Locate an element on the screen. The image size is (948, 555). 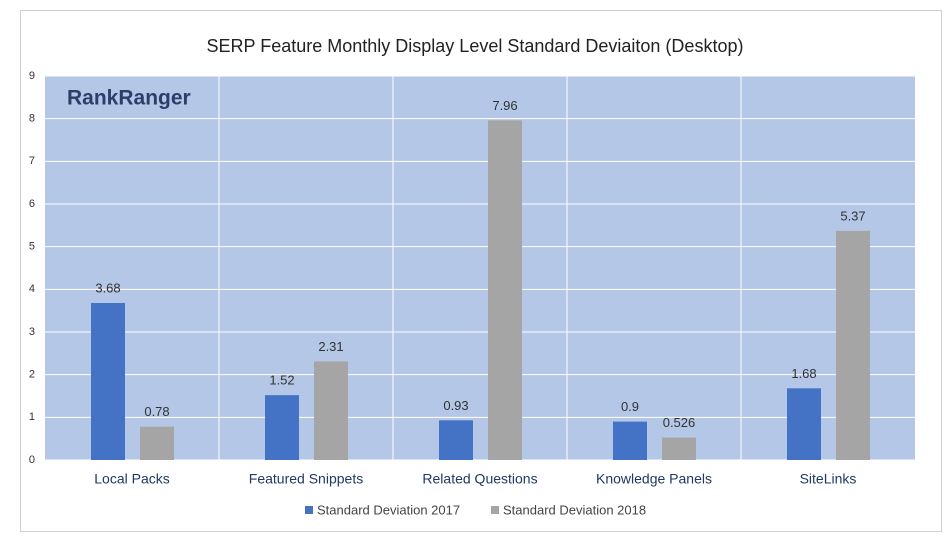
legend-label: Standard Deviation 2018 is located at coordinates (574, 509).